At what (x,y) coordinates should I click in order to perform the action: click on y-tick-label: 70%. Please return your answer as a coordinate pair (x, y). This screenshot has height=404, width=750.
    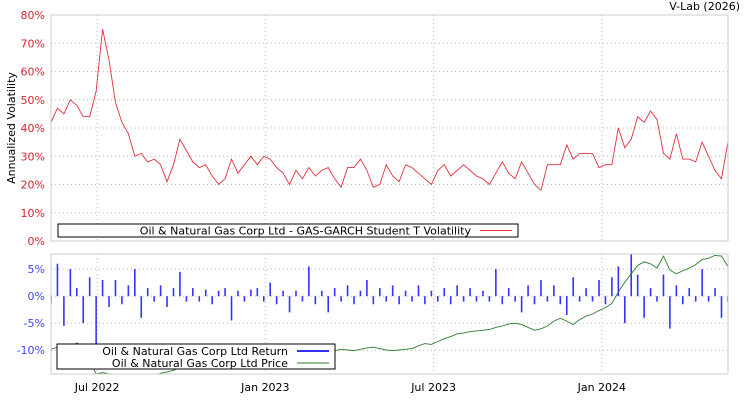
    Looking at the image, I should click on (33, 43).